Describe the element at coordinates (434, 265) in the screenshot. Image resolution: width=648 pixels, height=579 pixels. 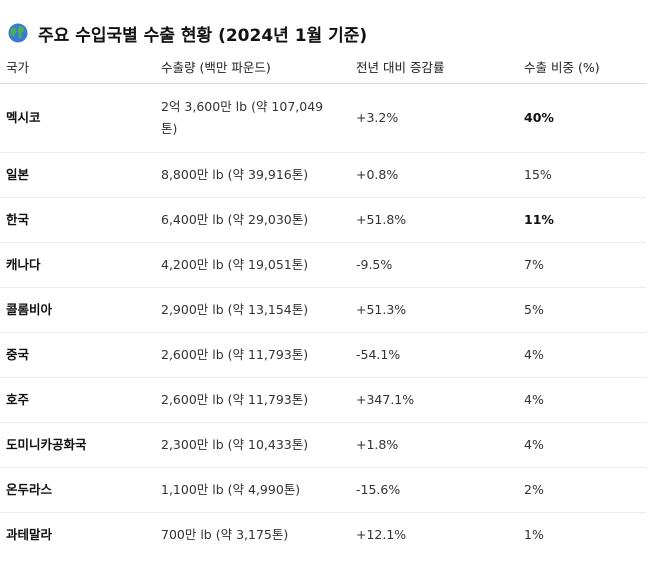
I see `change-cell: -9.5%` at that location.